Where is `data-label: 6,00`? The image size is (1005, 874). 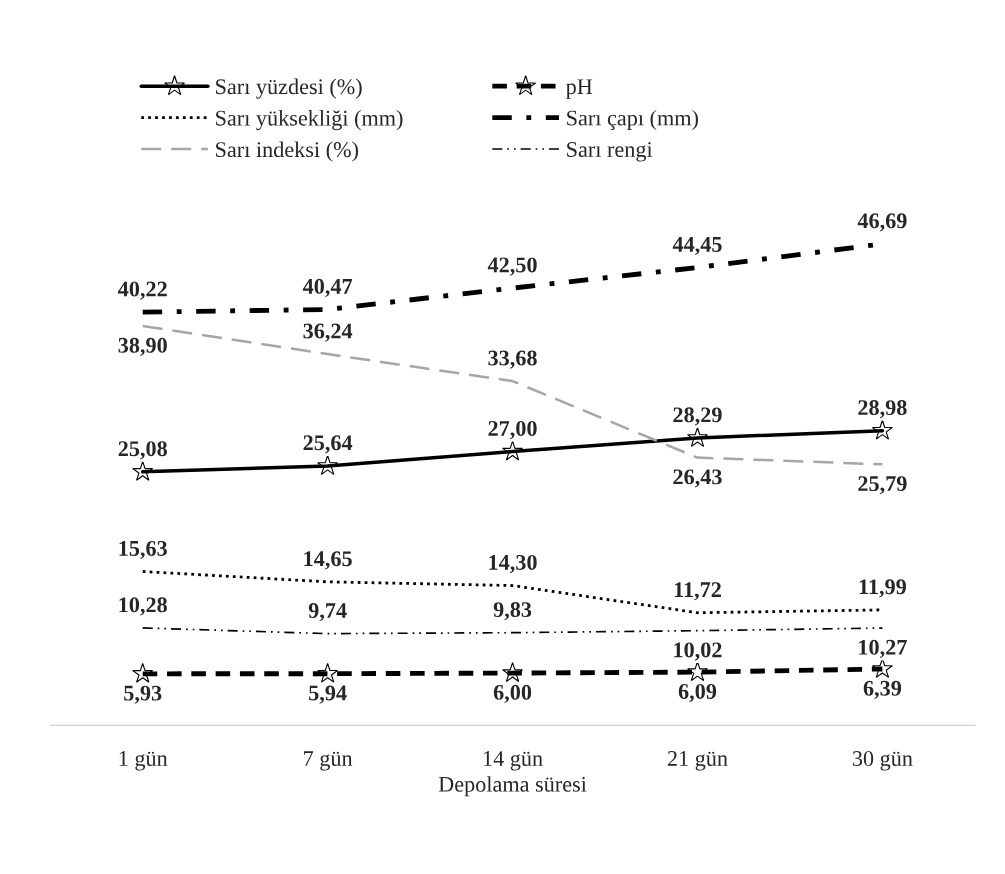
data-label: 6,00 is located at coordinates (512, 694).